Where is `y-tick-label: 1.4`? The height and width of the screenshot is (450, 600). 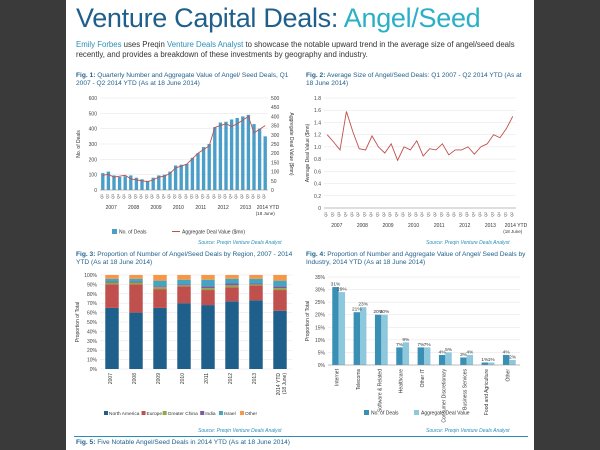
y-tick-label: 1.4 is located at coordinates (317, 123).